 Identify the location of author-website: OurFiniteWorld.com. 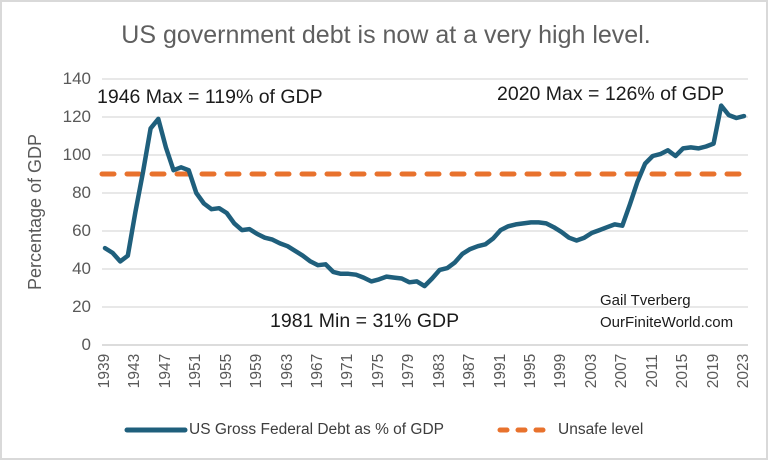
(667, 322).